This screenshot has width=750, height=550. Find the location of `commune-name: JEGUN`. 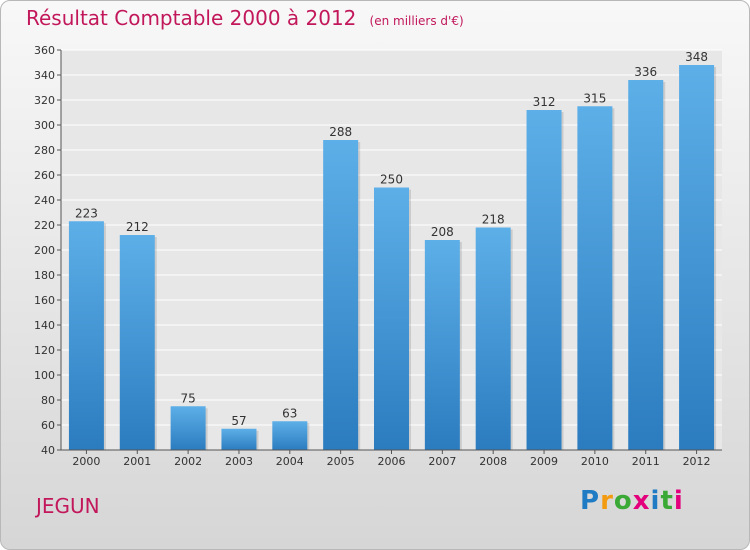

commune-name: JEGUN is located at coordinates (68, 506).